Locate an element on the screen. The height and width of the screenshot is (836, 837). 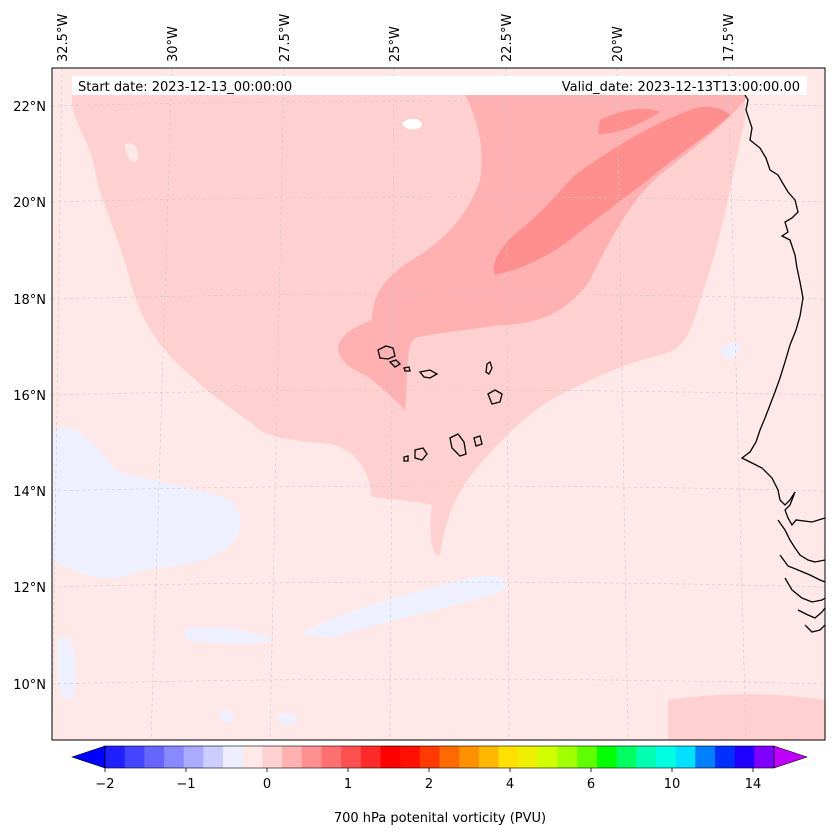
colorbar-tick-label: 0 is located at coordinates (267, 784).